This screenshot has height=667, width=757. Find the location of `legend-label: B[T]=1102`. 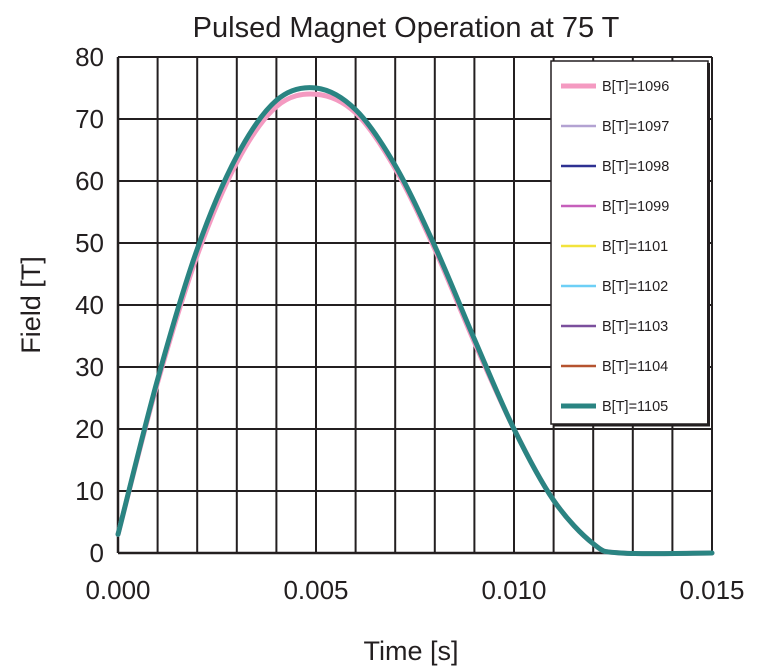

legend-label: B[T]=1102 is located at coordinates (635, 287).